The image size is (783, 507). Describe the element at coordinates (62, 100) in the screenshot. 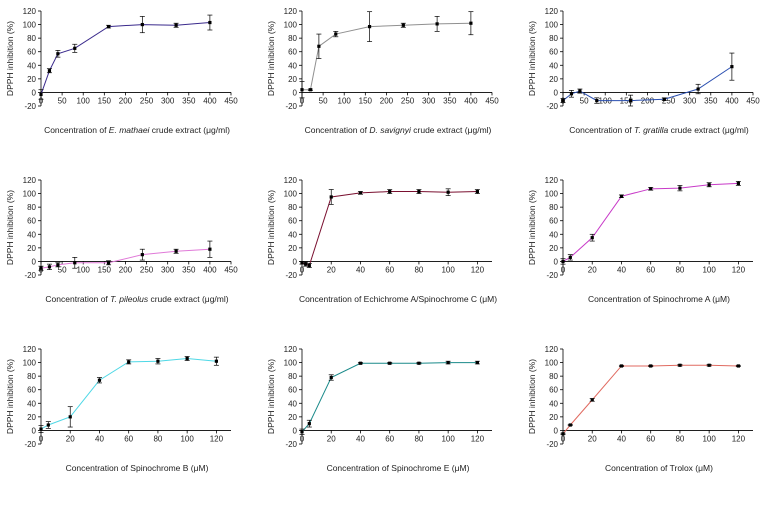

I see `x-tick-label: 50` at that location.